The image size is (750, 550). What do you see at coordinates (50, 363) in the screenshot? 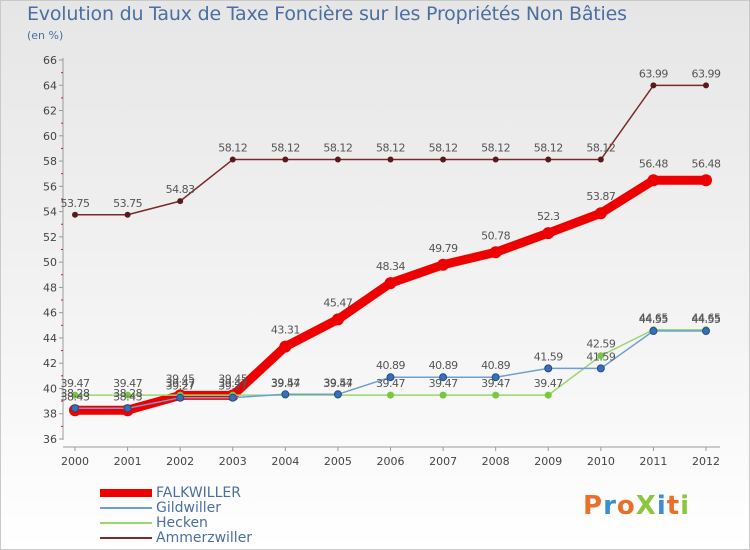
I see `y-tick-label: 42` at bounding box center [50, 363].